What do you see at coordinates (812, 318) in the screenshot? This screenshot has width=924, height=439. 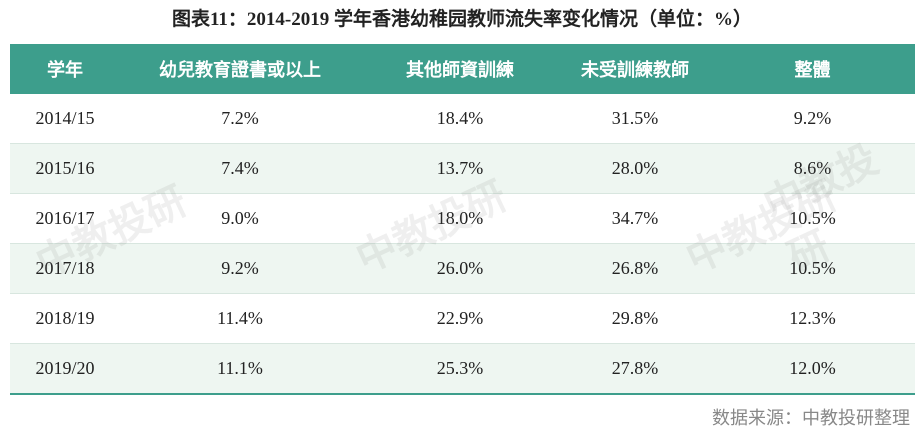 I see `table-cell: 12.3%` at bounding box center [812, 318].